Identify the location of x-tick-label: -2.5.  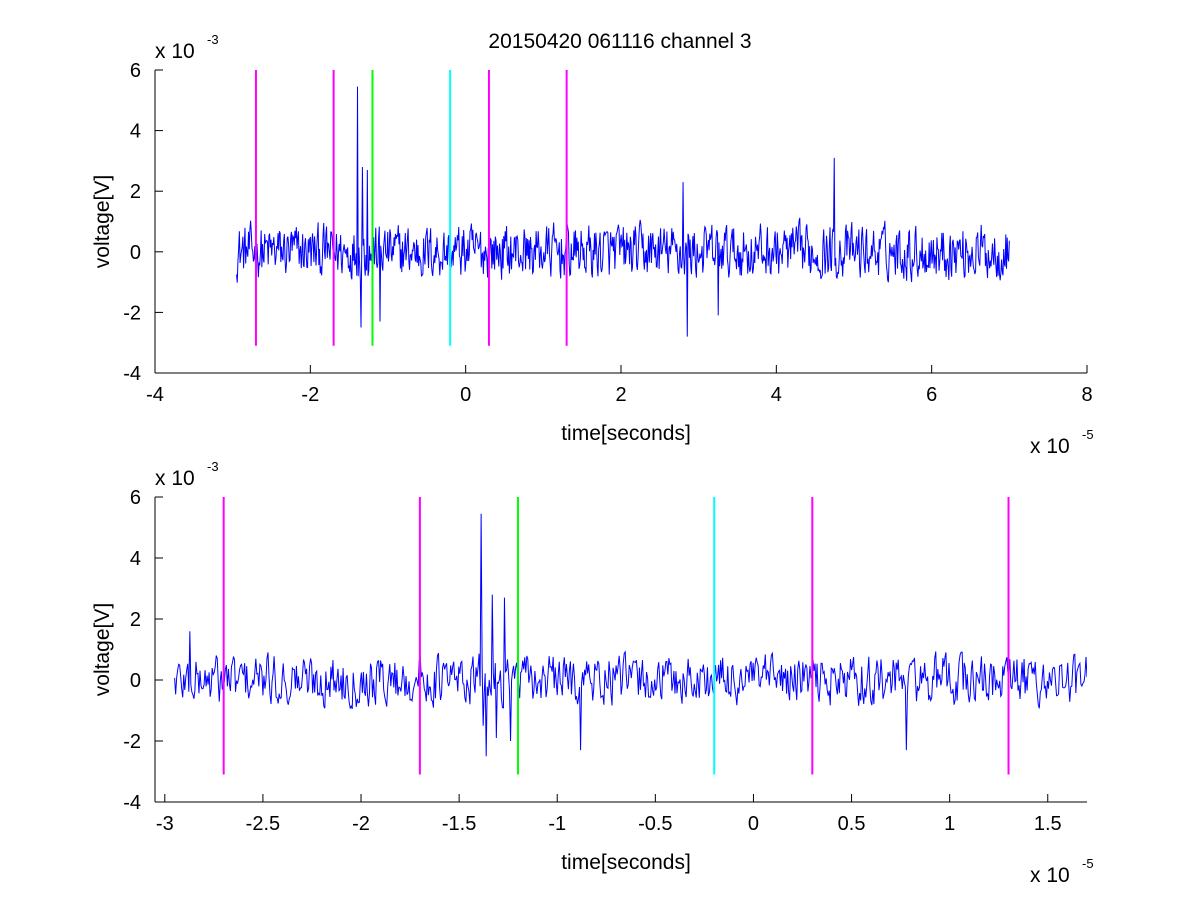
(263, 824).